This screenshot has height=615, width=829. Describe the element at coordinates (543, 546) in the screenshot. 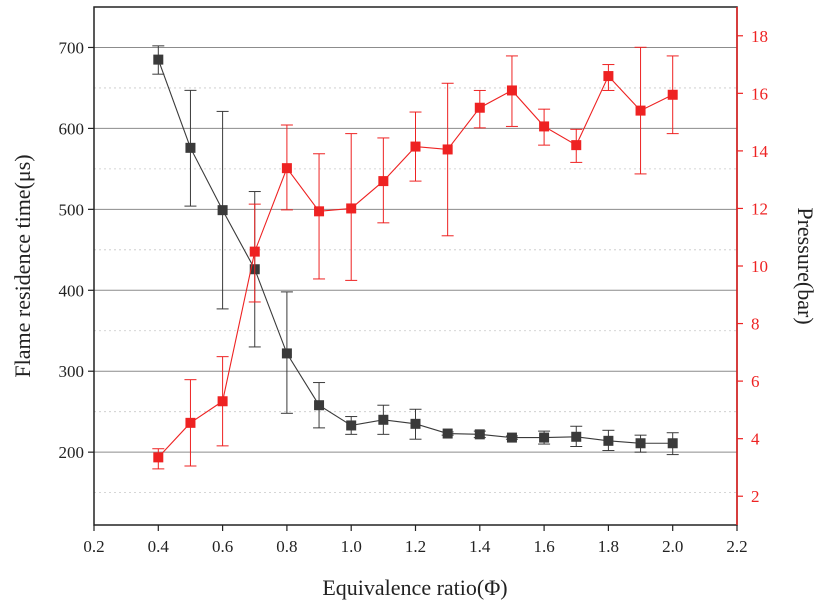

I see `x-tick-label: 1.6` at that location.